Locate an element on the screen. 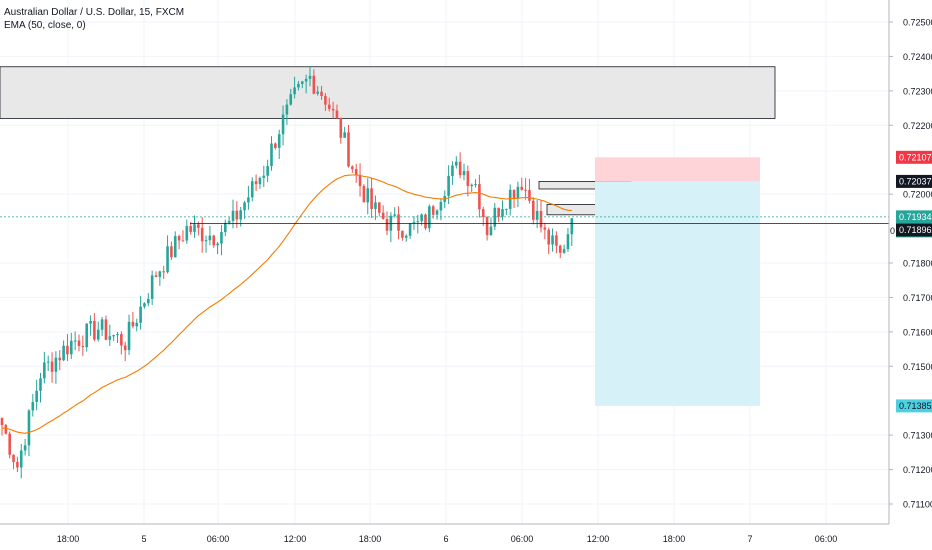 Image resolution: width=932 pixels, height=550 pixels. x-tick-label: 12:00 is located at coordinates (598, 539).